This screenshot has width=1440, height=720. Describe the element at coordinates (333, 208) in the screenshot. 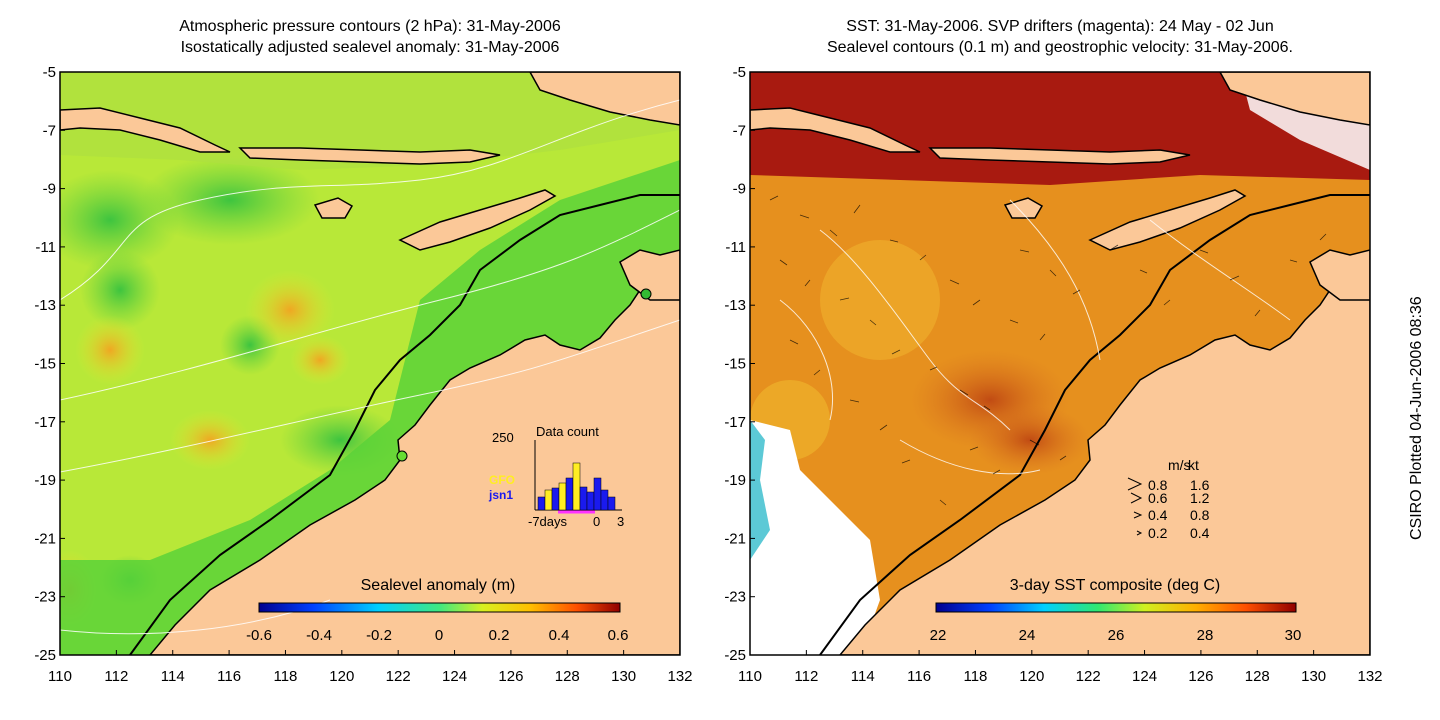

I see `sumba-island` at that location.